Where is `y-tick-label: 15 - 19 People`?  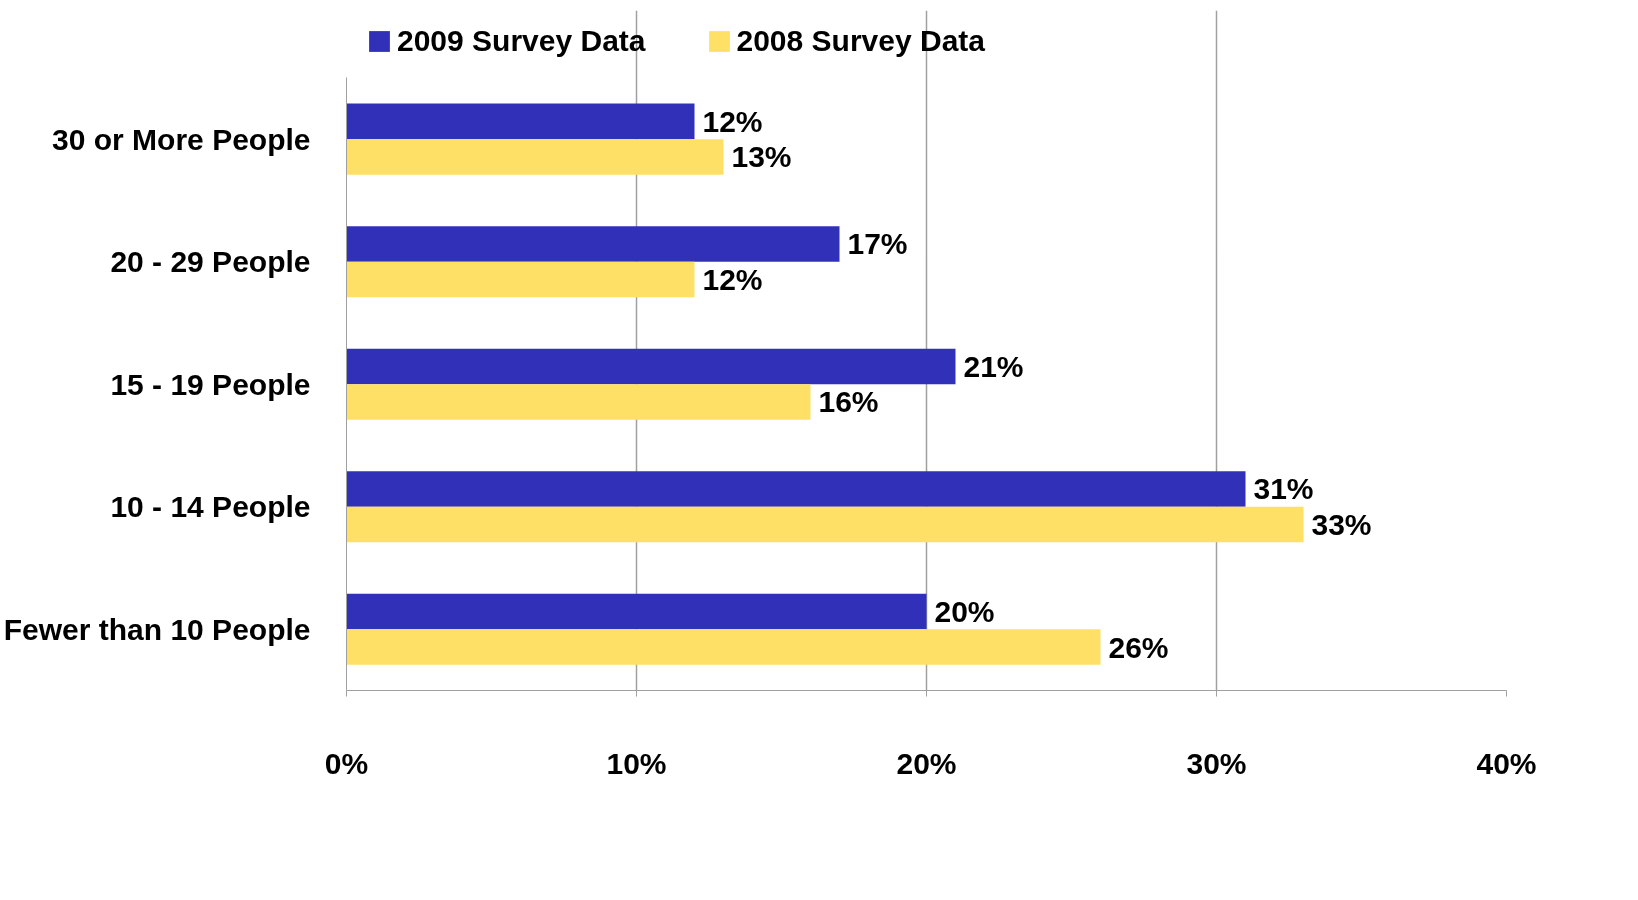
y-tick-label: 15 - 19 People is located at coordinates (210, 384).